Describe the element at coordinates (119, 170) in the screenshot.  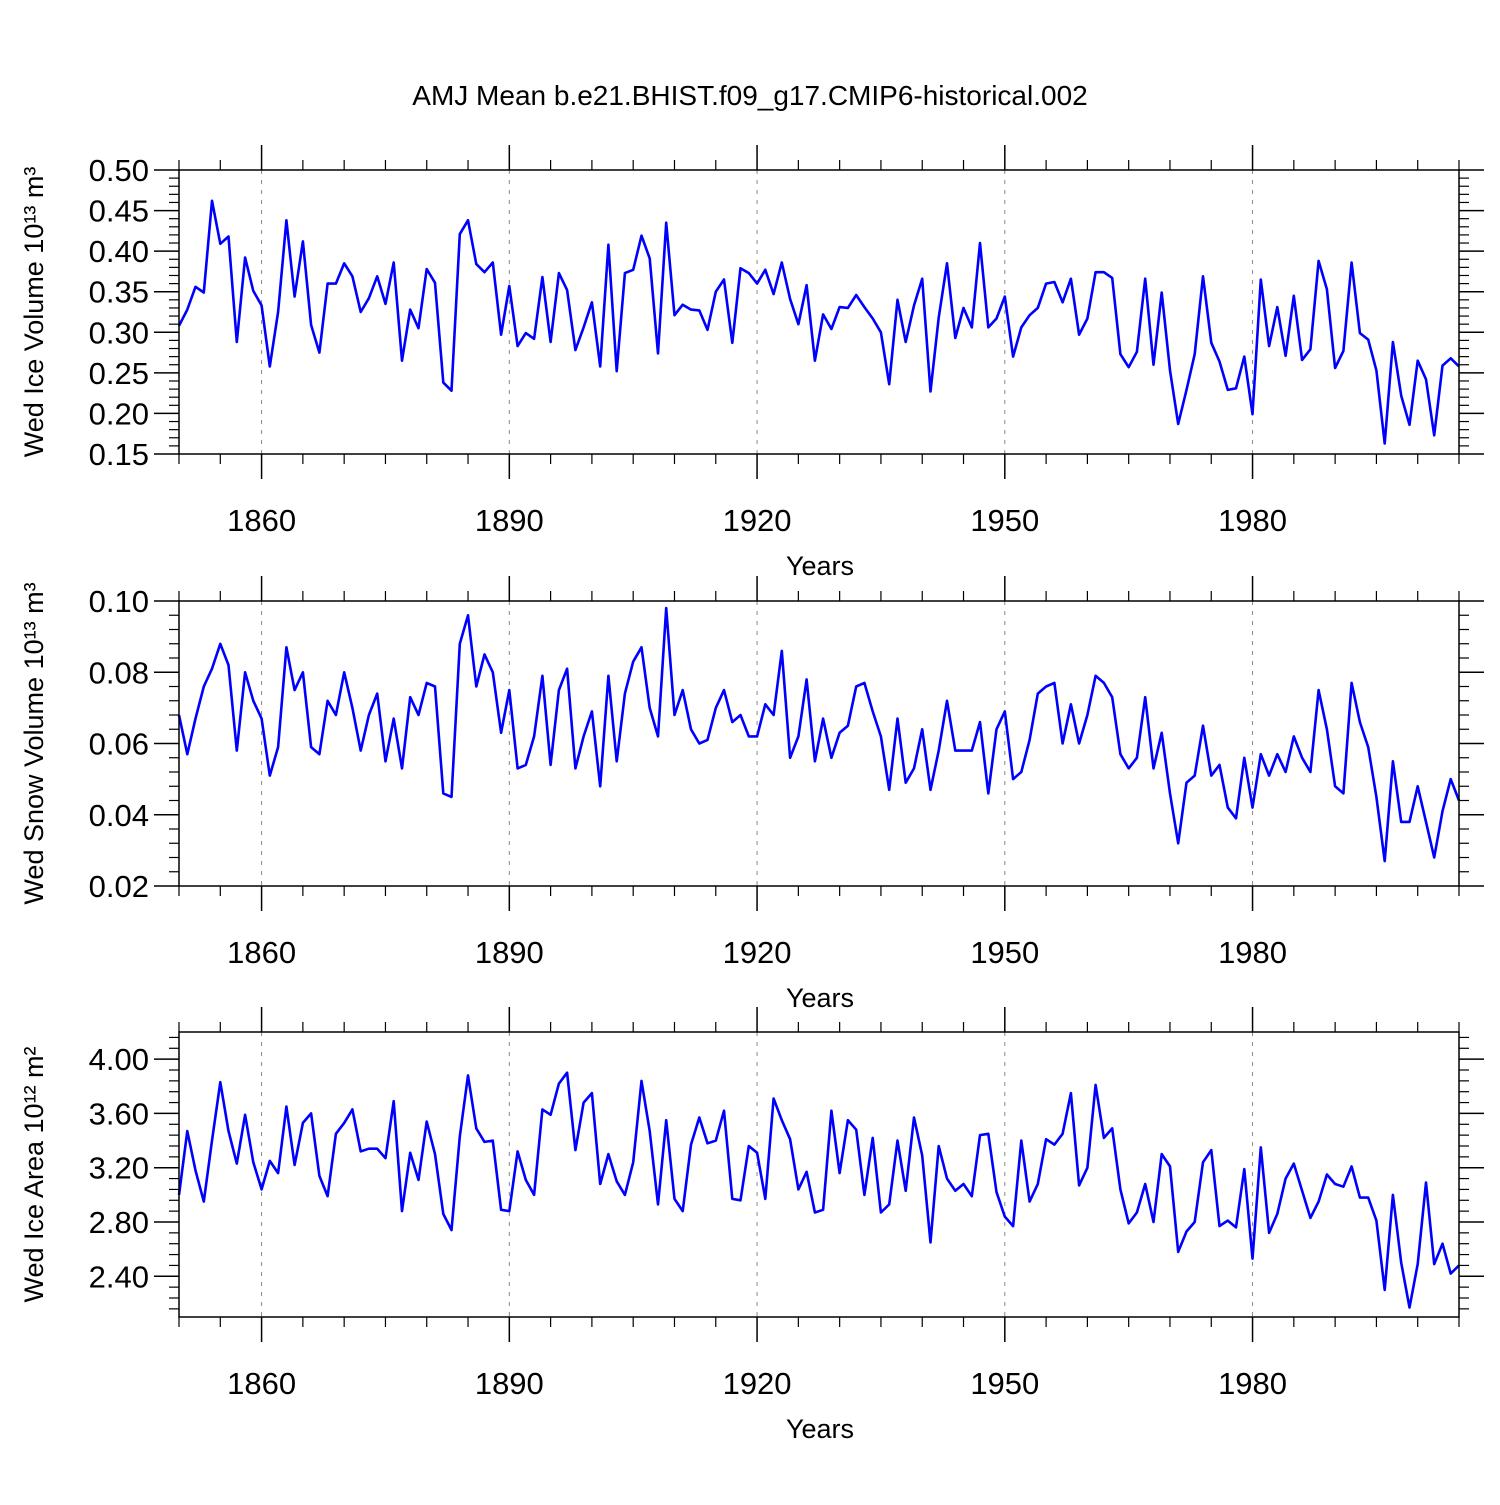
I see `y-tick-label: 0.50` at that location.